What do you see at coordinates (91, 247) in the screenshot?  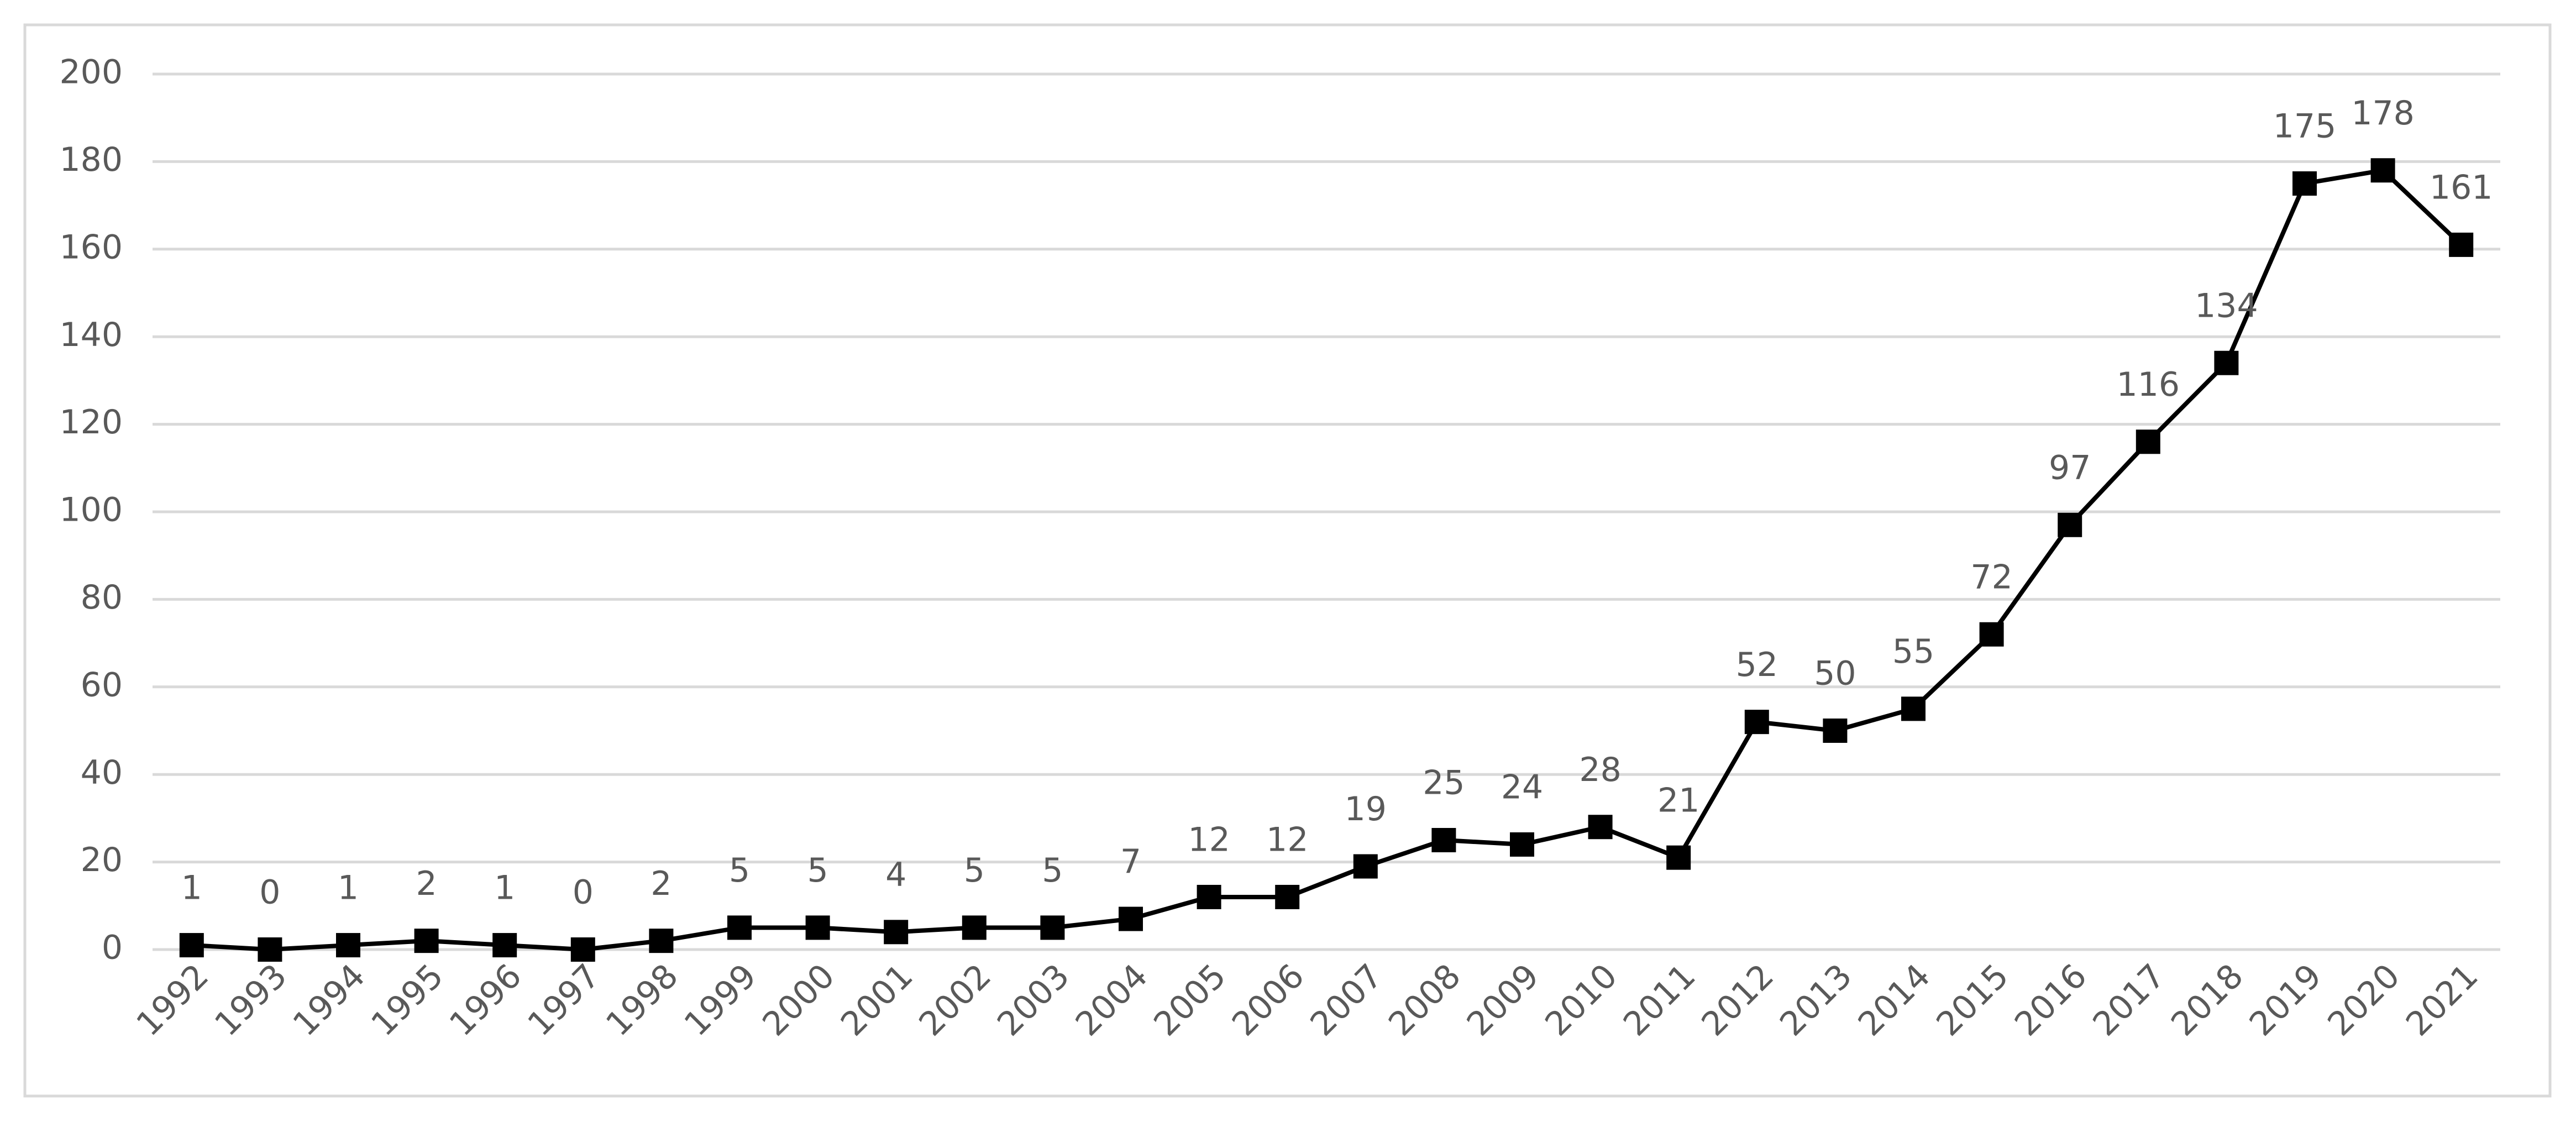 I see `y-tick-label: 160` at bounding box center [91, 247].